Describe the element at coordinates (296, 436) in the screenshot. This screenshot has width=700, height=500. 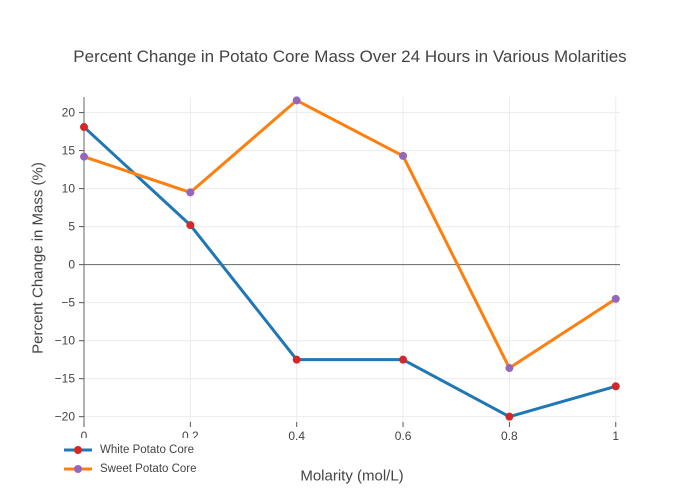
I see `x-tick-label: 0.4` at that location.